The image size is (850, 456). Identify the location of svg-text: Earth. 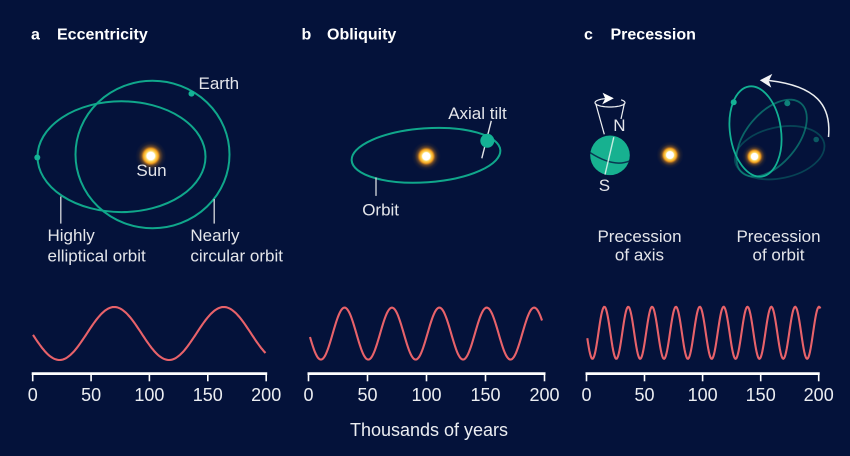
(219, 83).